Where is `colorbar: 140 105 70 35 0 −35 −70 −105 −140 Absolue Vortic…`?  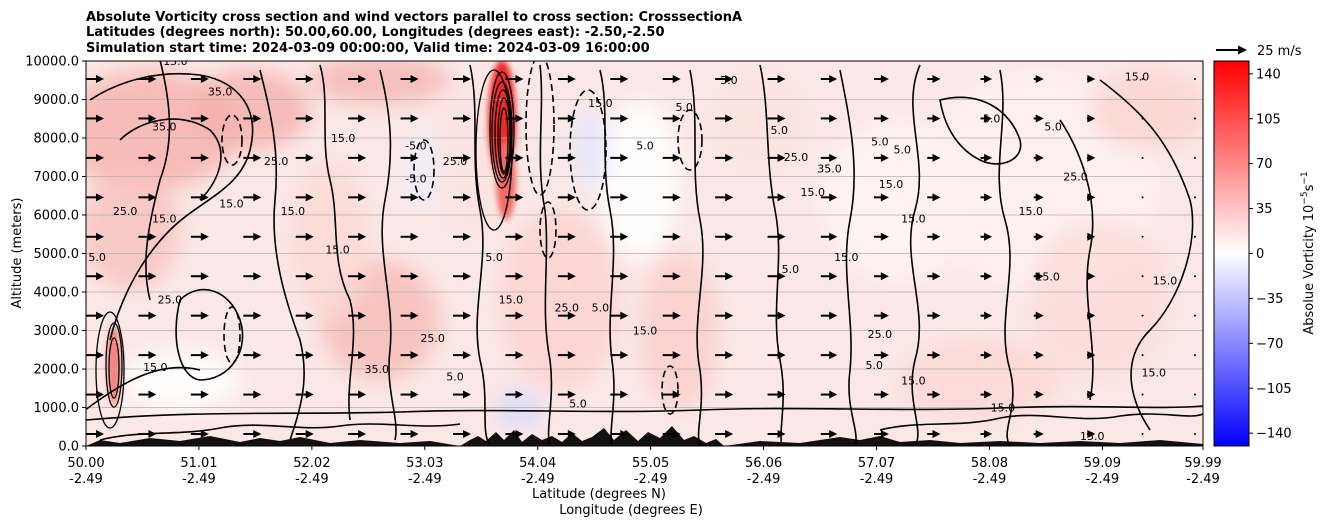
colorbar: 140 105 70 35 0 −35 −70 −105 −140 Absolue Vortic… is located at coordinates (1265, 253).